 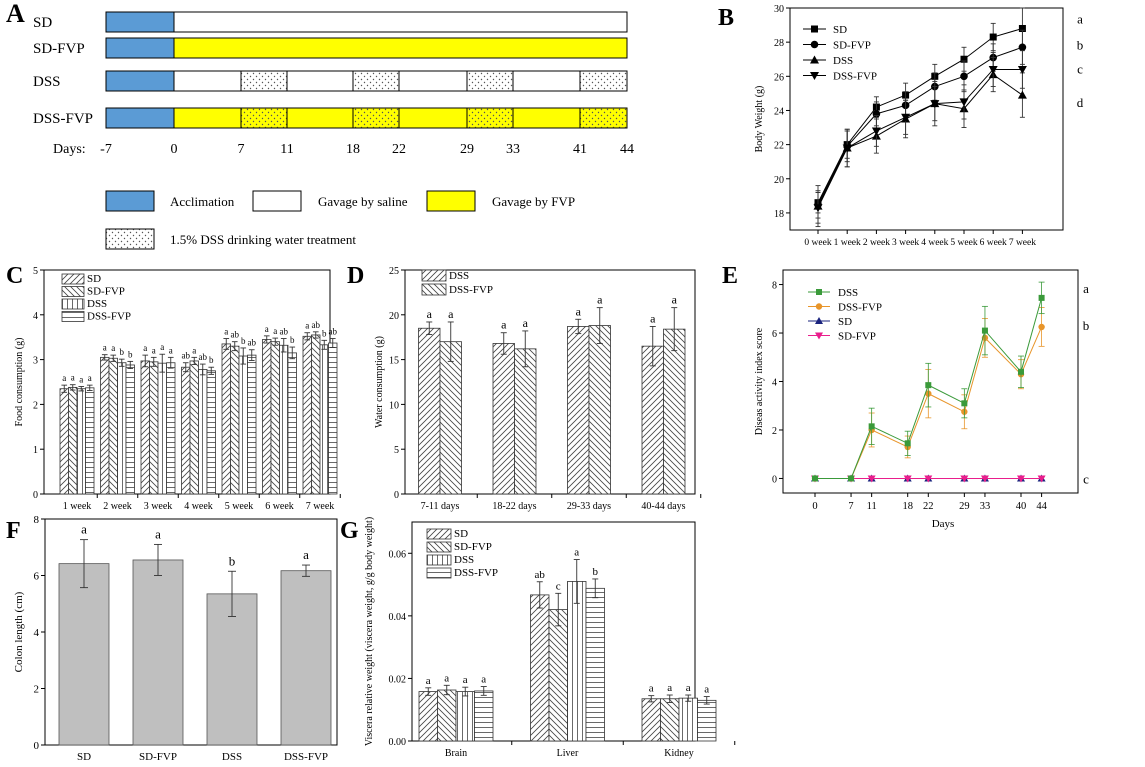 What do you see at coordinates (774, 383) in the screenshot?
I see `e-y-tick-label: 4` at bounding box center [774, 383].